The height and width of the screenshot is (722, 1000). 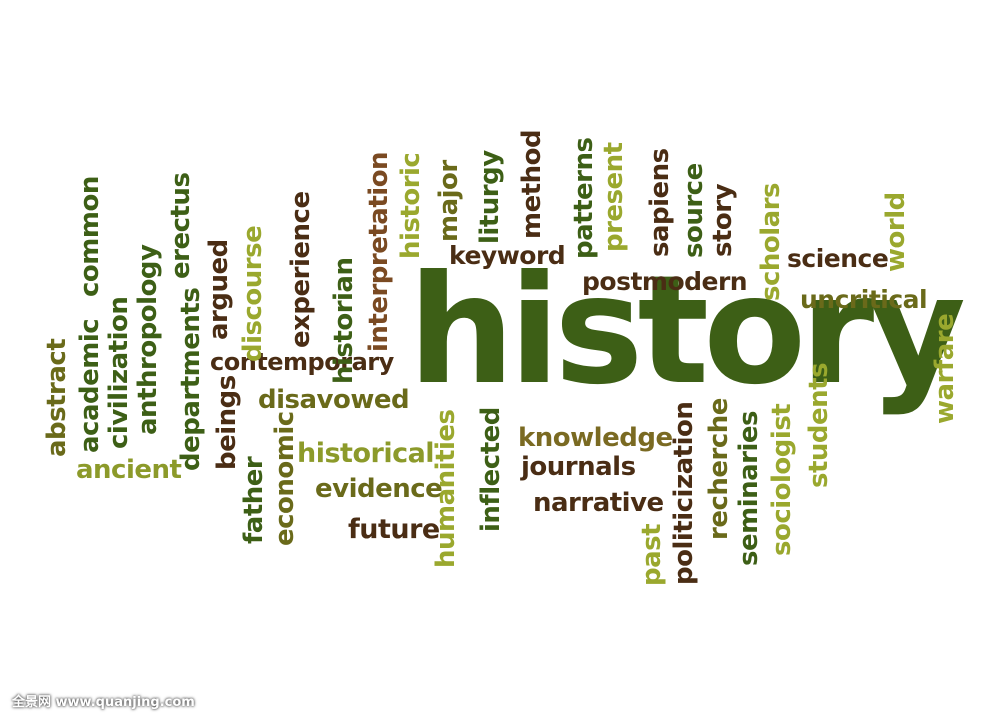 I want to click on word-contemporary: contemporary, so click(x=302, y=362).